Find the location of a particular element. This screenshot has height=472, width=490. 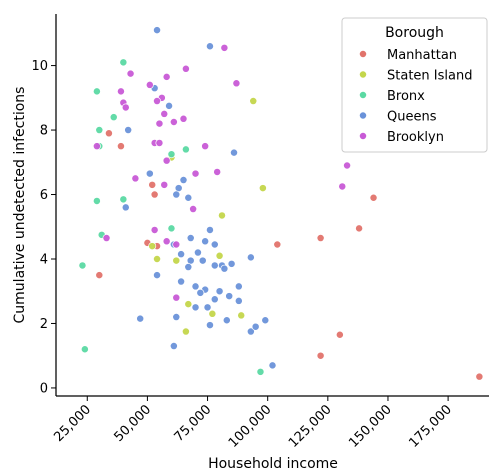

y-tick-label: 0 is located at coordinates (44, 388).